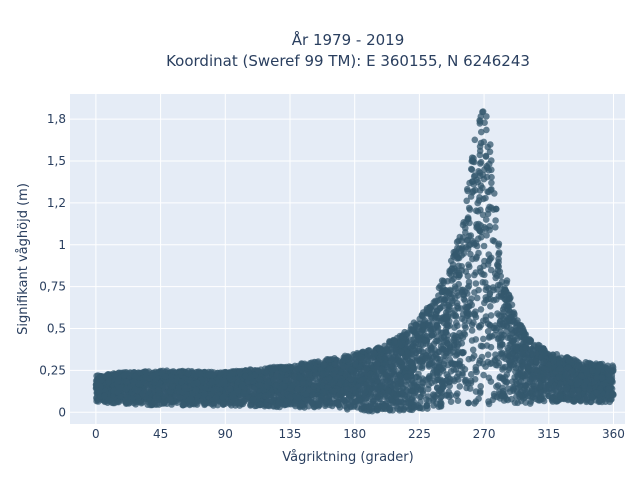 This screenshot has width=640, height=480. I want to click on chart-title-line-1: År 1979 - 2019, so click(348, 39).